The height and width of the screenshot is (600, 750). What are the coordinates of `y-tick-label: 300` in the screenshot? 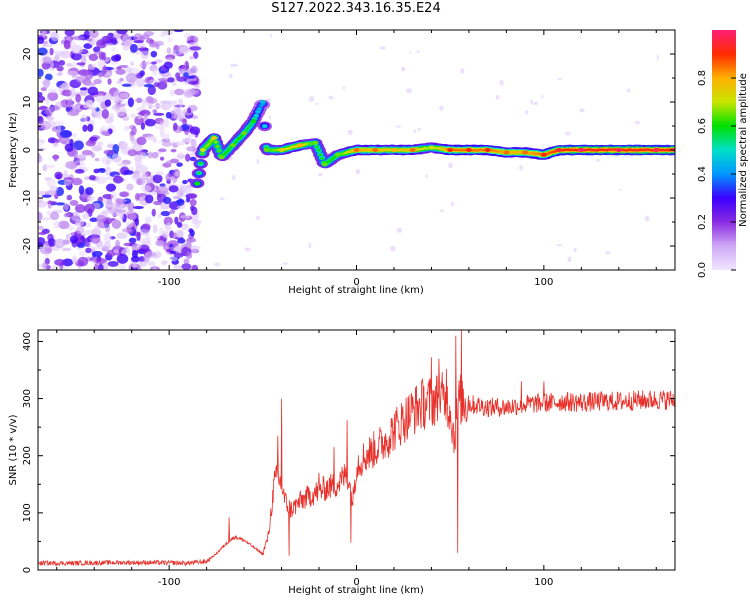 It's located at (27, 398).